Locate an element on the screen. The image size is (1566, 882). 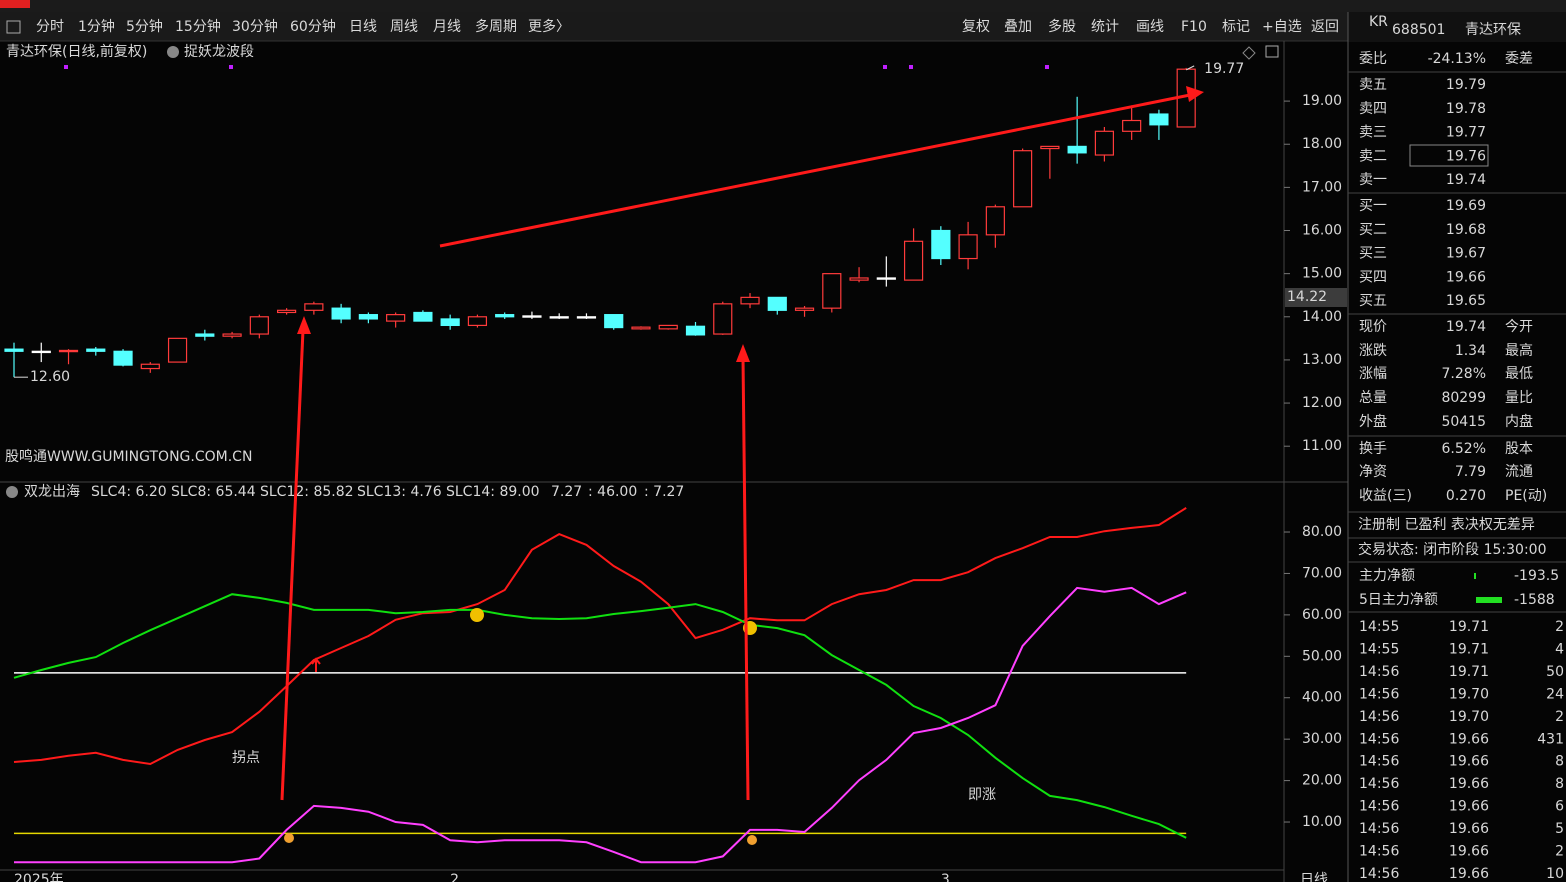
y-tick-label: 60.00 is located at coordinates (1322, 615).